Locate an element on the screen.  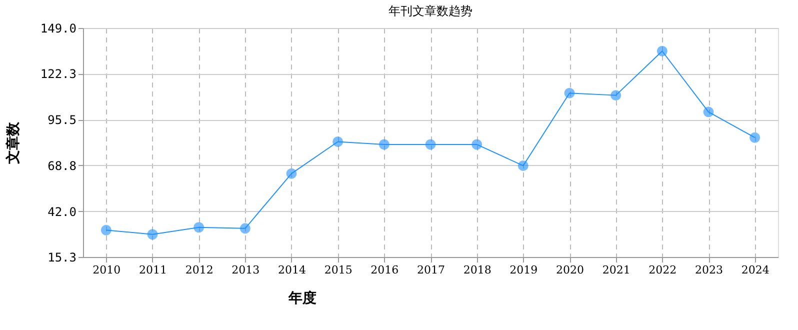
x-tick-label: 2011 is located at coordinates (153, 270).